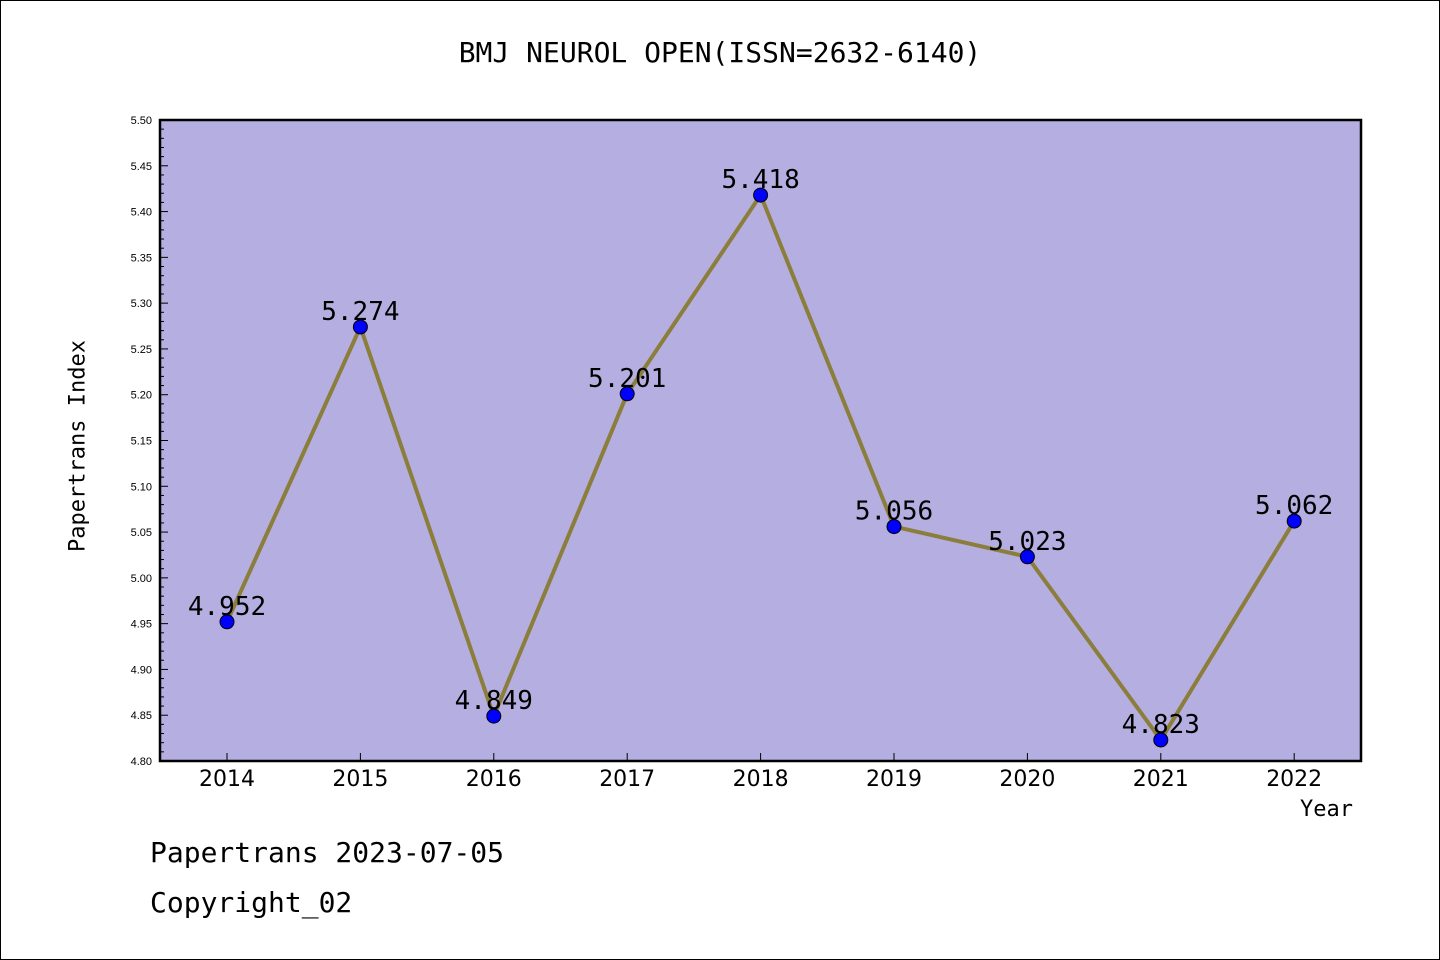 This screenshot has height=960, width=1440. Describe the element at coordinates (227, 779) in the screenshot. I see `x-tick-label: 2014` at that location.